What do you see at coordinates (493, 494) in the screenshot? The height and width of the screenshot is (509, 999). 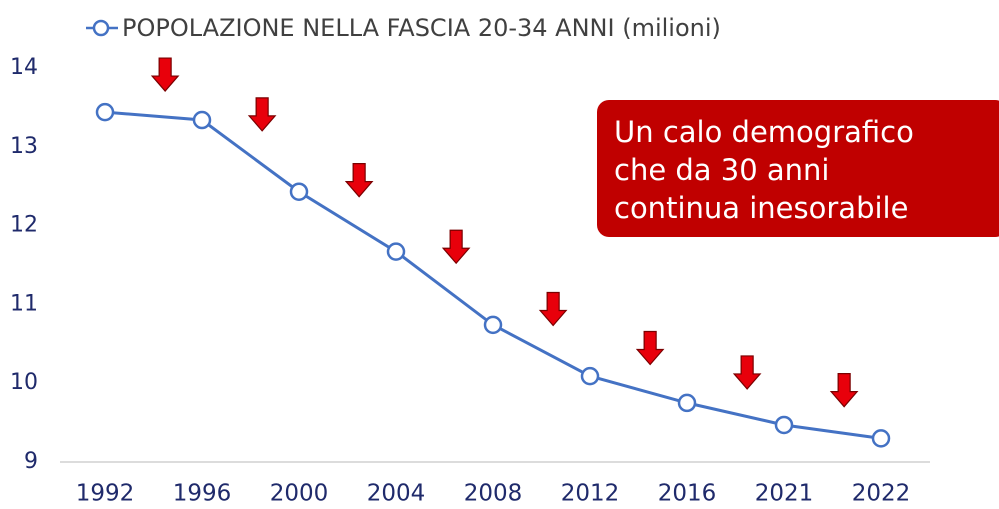 I see `x-tick-label: 2008` at bounding box center [493, 494].